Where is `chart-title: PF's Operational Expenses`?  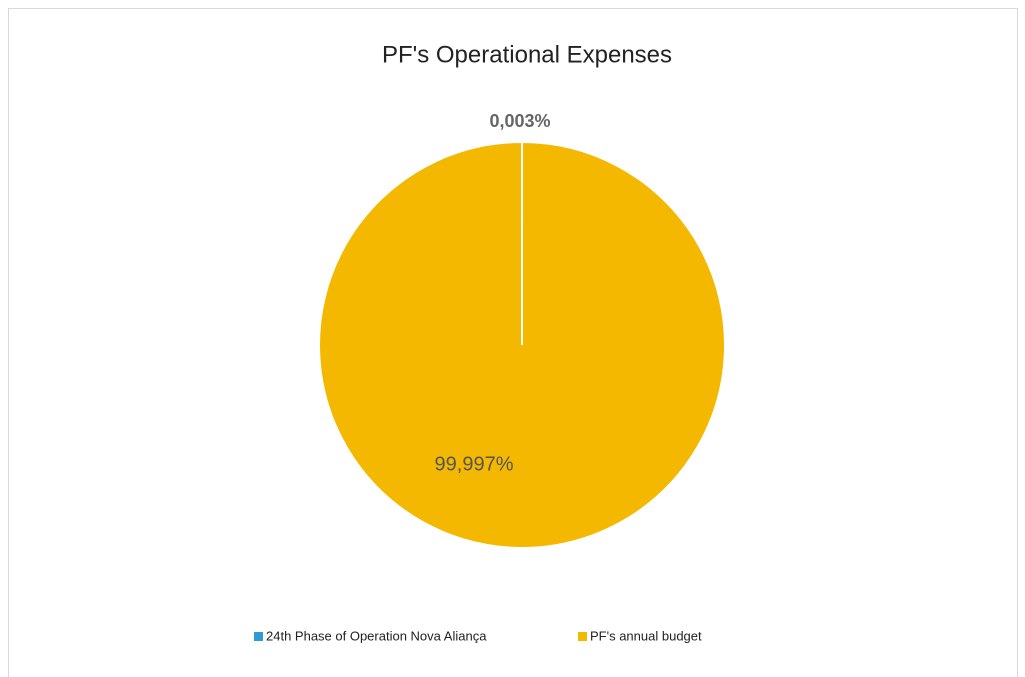 chart-title: PF's Operational Expenses is located at coordinates (527, 54).